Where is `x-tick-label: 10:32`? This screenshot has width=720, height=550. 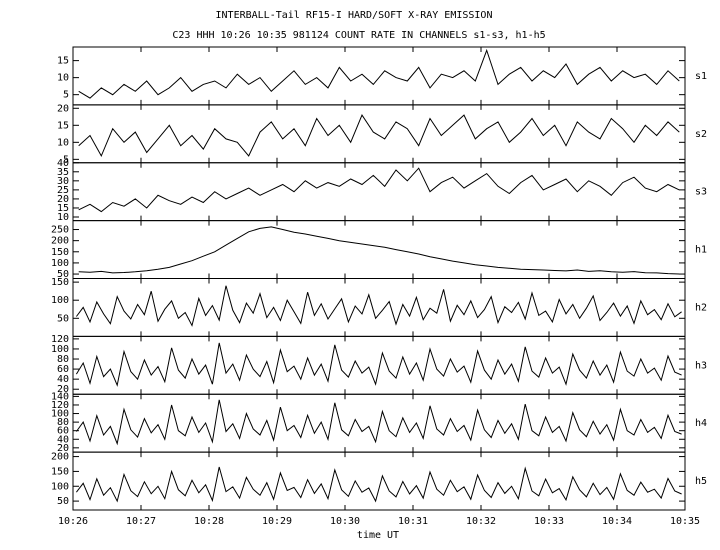
x-tick-label: 10:32 is located at coordinates (481, 521).